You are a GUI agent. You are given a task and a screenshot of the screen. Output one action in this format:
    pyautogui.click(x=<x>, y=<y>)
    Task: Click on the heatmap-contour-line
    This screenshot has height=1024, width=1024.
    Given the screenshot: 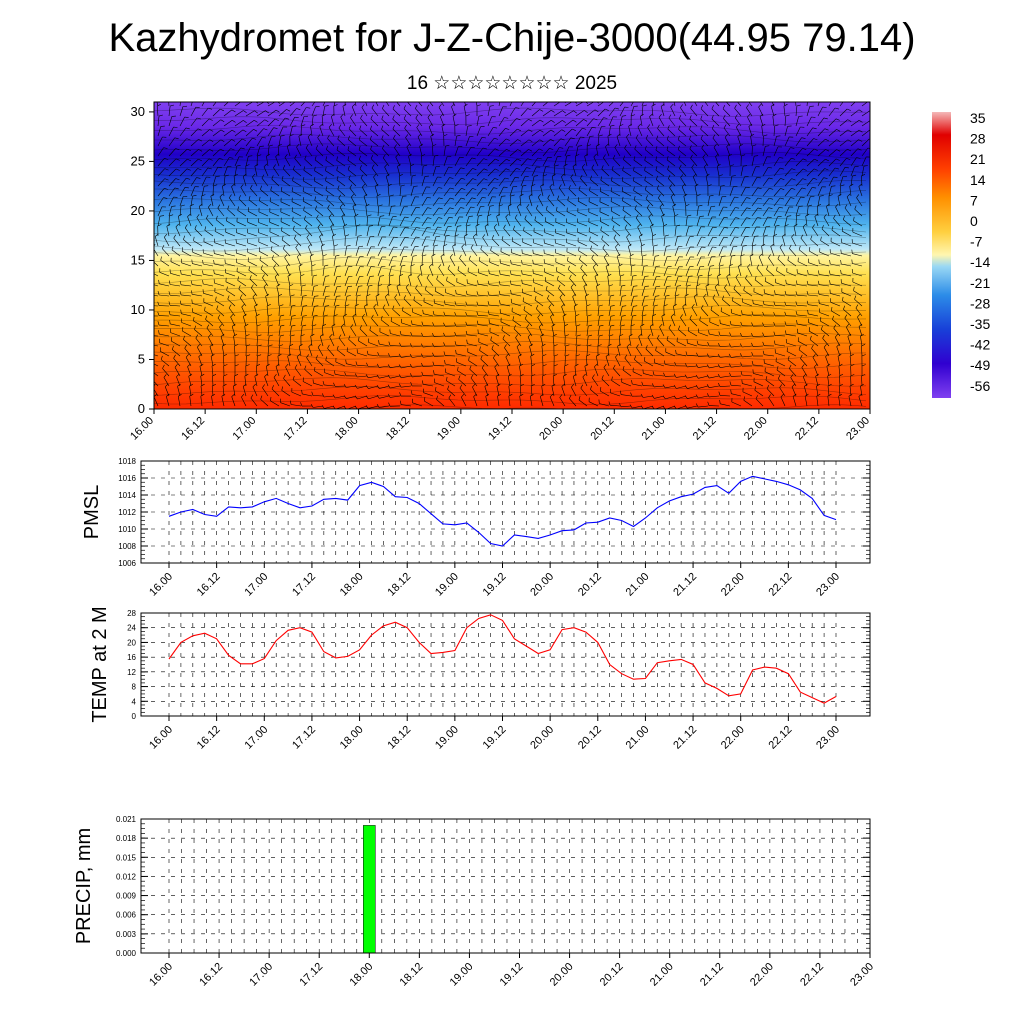 What is the action you would take?
    pyautogui.click(x=510, y=319)
    